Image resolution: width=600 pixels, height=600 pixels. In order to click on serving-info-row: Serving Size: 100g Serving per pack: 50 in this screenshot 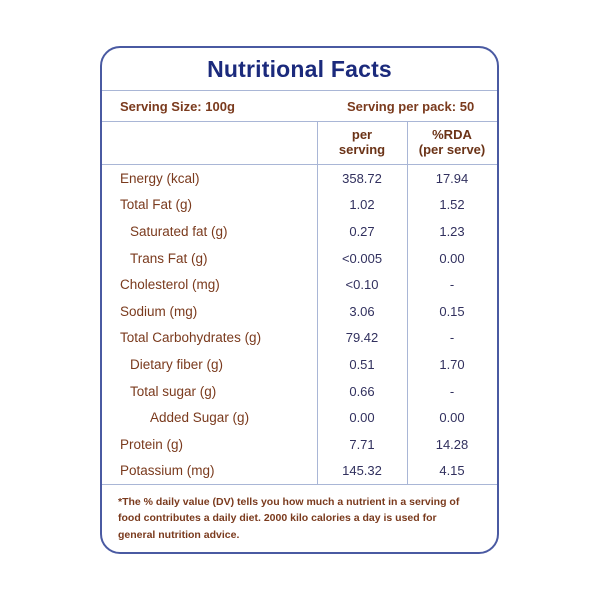, I will do `click(299, 106)`.